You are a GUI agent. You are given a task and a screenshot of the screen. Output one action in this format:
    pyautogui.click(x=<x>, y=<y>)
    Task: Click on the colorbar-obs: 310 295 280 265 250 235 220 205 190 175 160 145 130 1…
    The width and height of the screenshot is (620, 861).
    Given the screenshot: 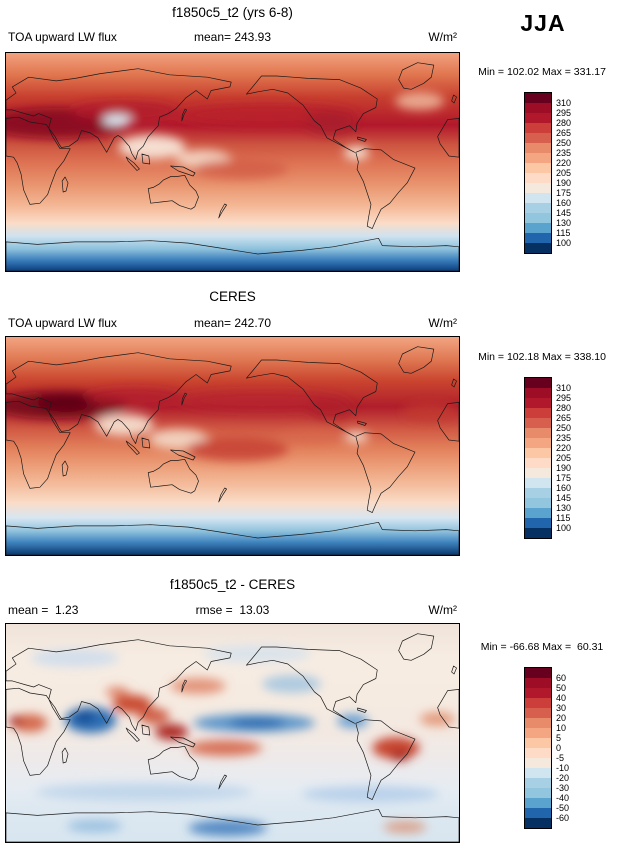 What is the action you would take?
    pyautogui.click(x=559, y=458)
    